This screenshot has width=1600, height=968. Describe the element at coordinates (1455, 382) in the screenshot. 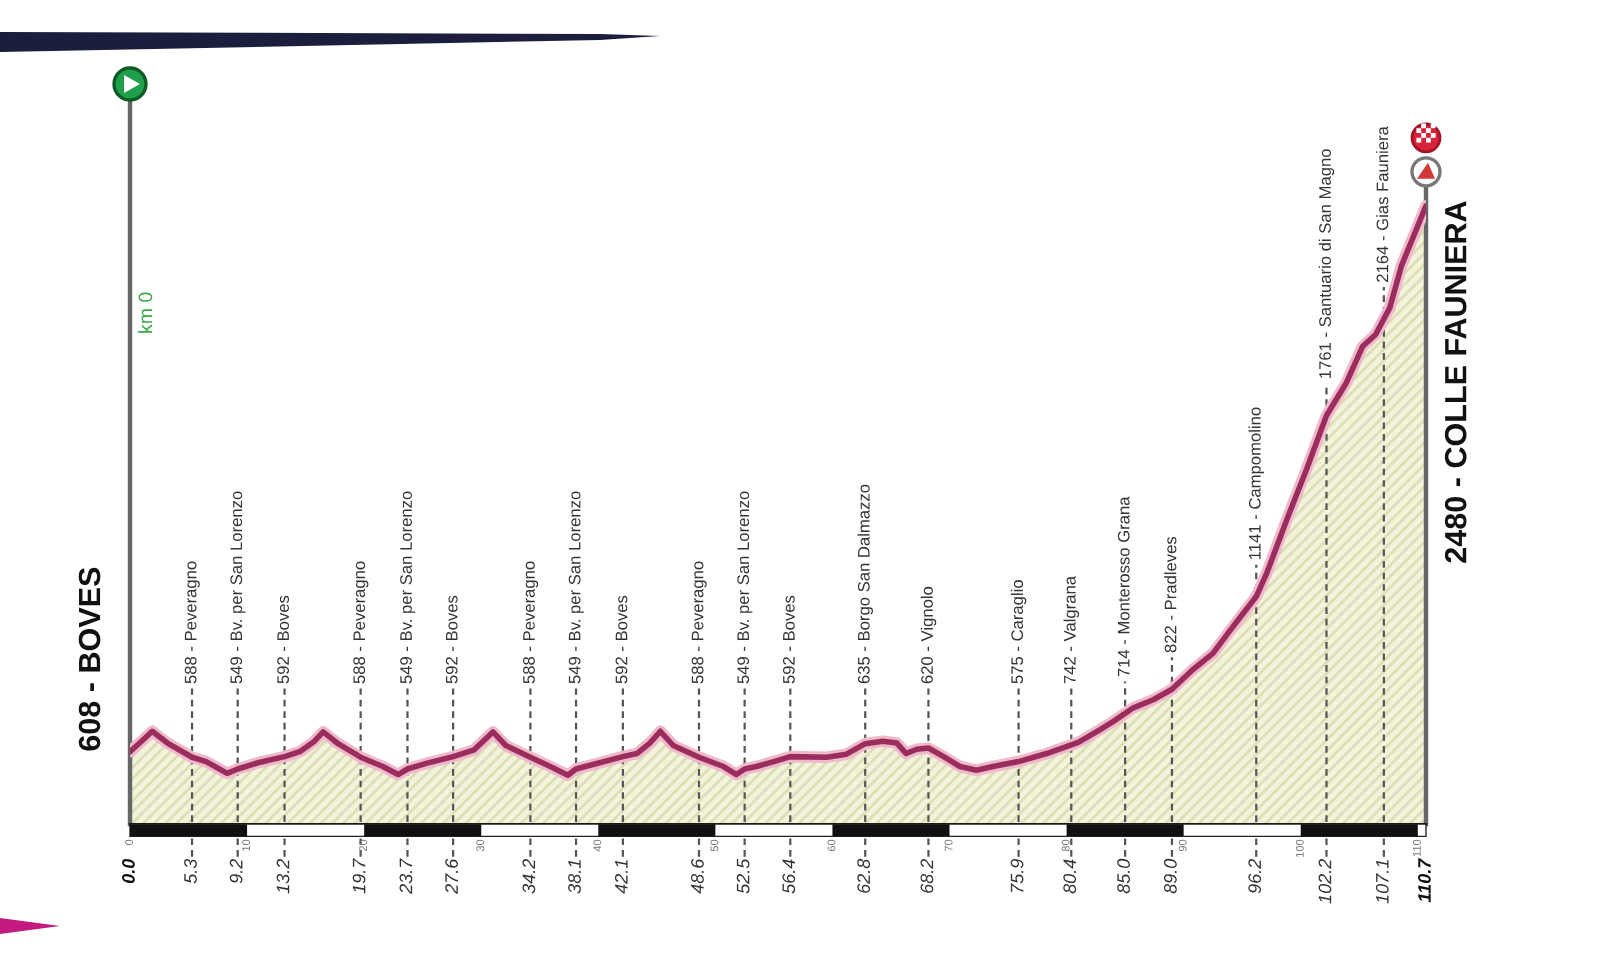

I see `annotation: 2480 - COLLE FAUNIERA` at that location.